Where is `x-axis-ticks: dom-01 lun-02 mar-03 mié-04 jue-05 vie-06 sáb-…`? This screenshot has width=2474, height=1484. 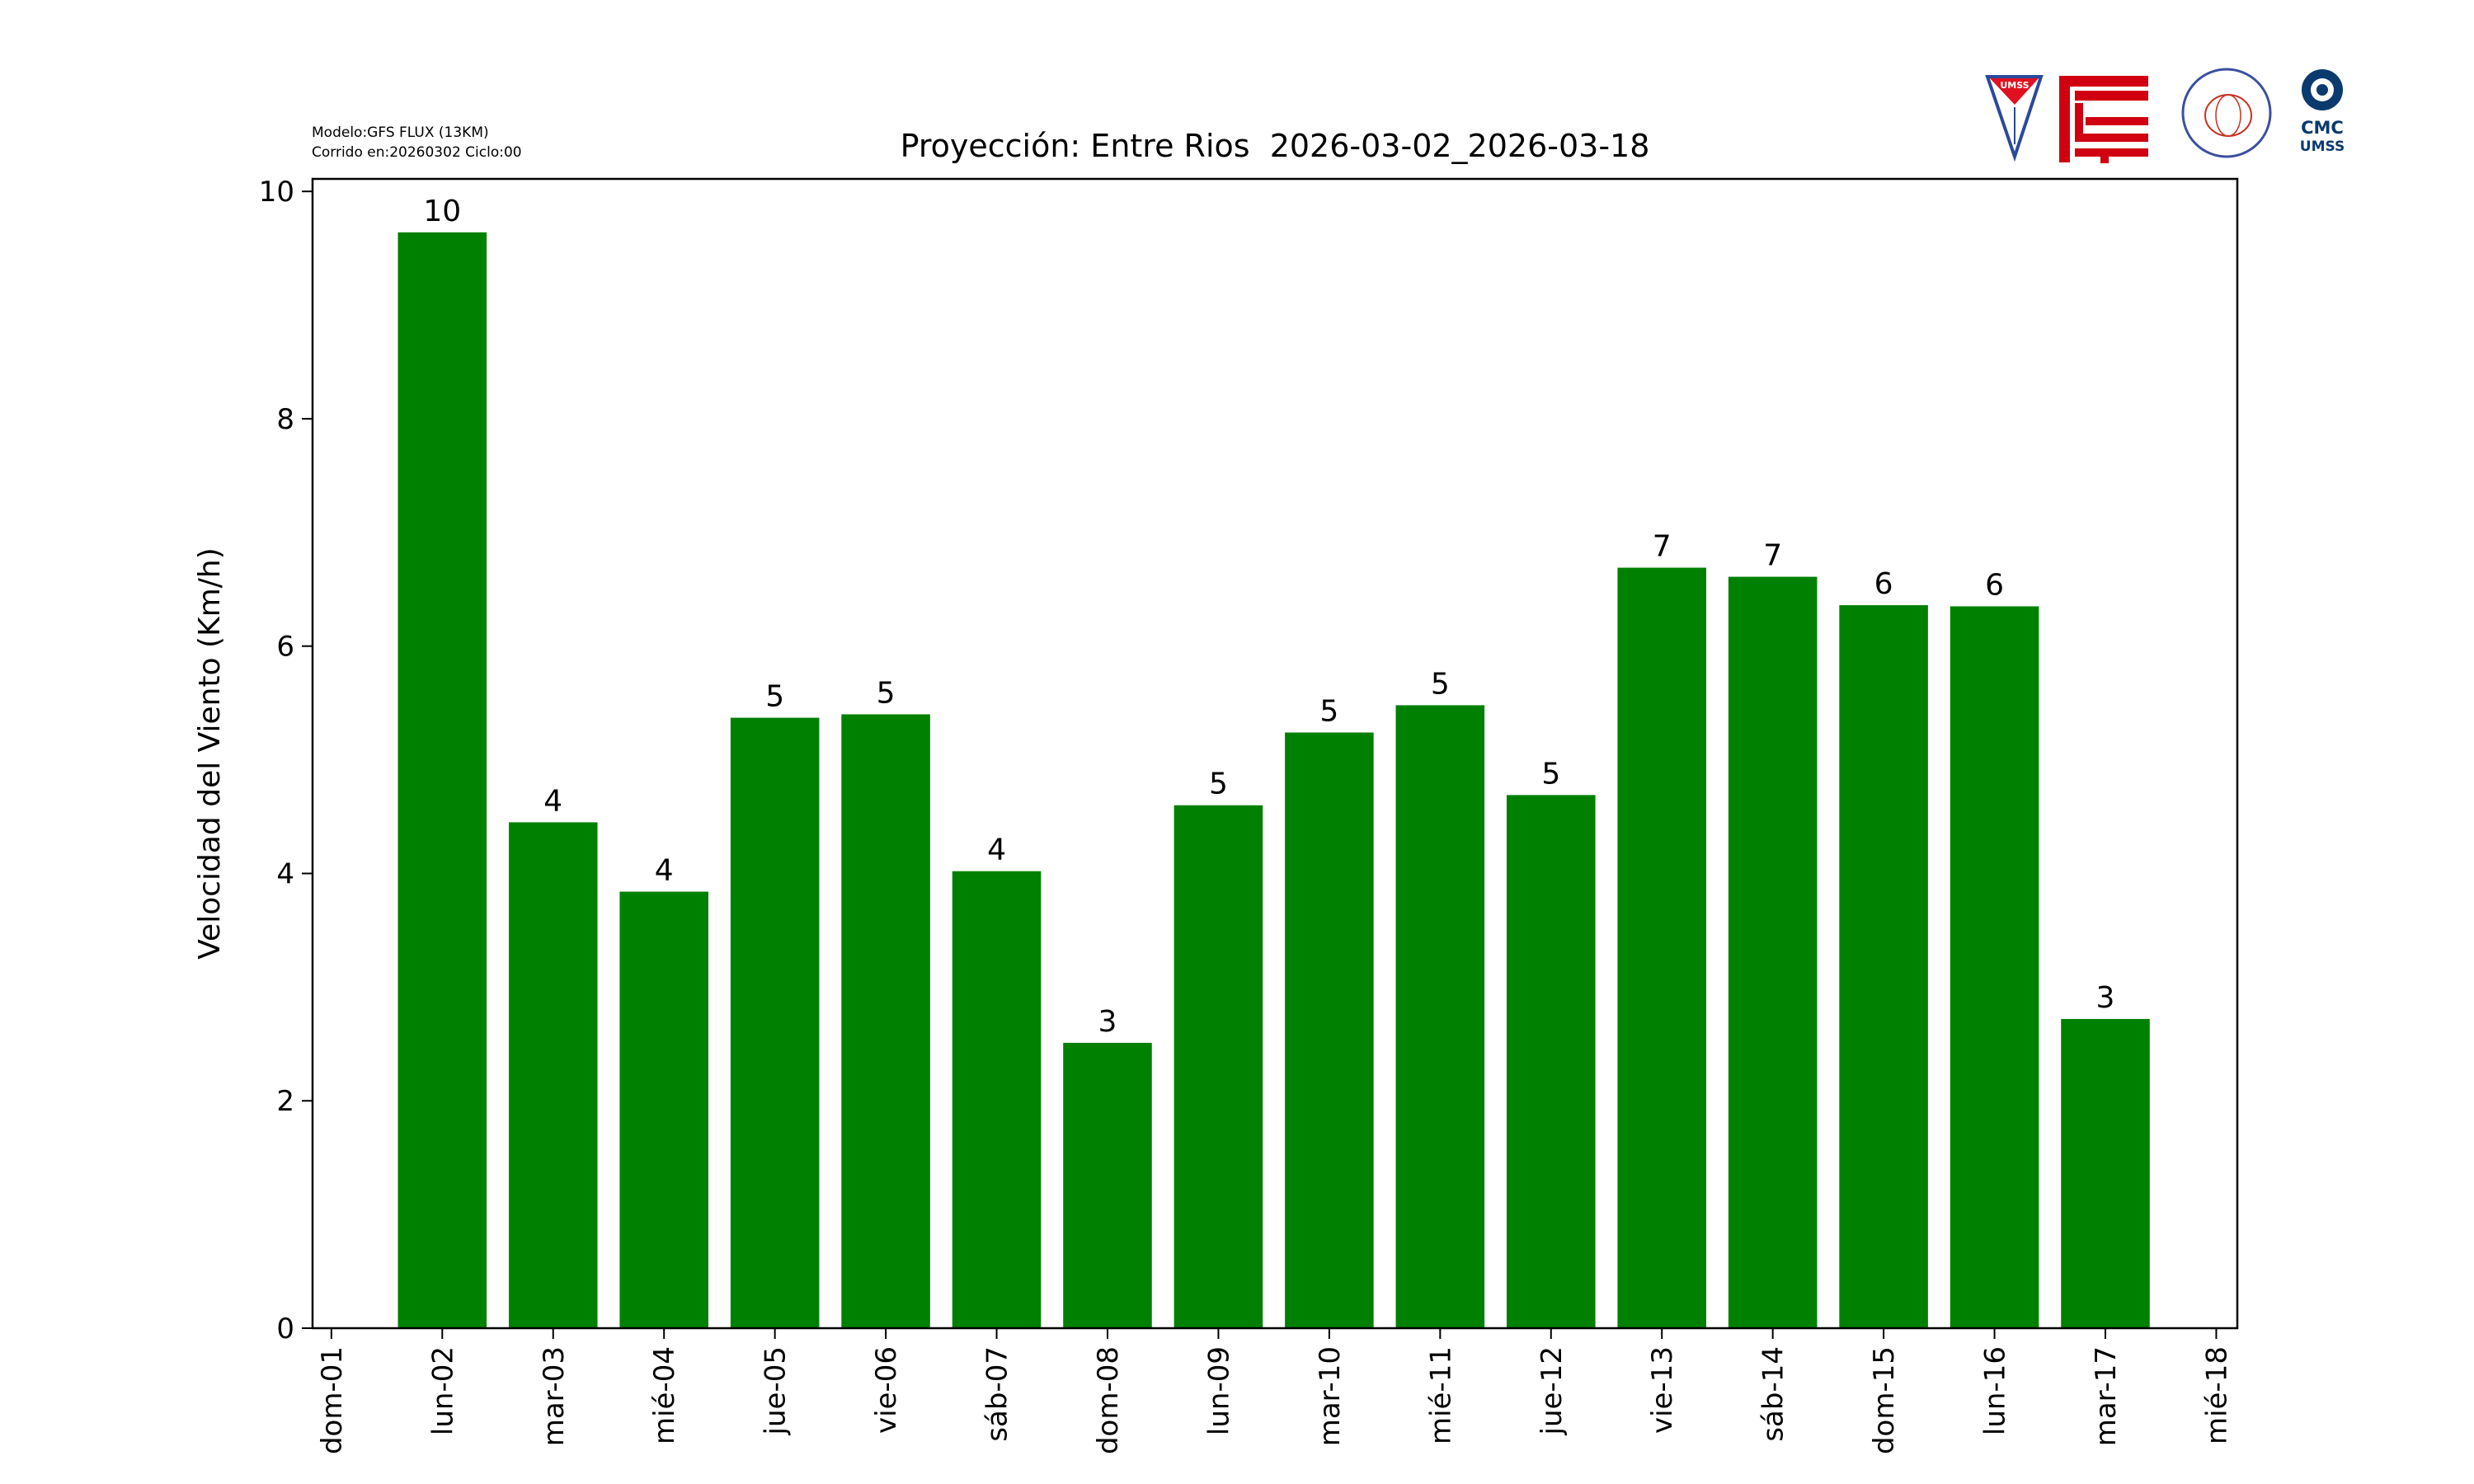 x-axis-ticks: dom-01 lun-02 mar-03 mié-04 jue-05 vie-06 sáb-… is located at coordinates (1274, 1391).